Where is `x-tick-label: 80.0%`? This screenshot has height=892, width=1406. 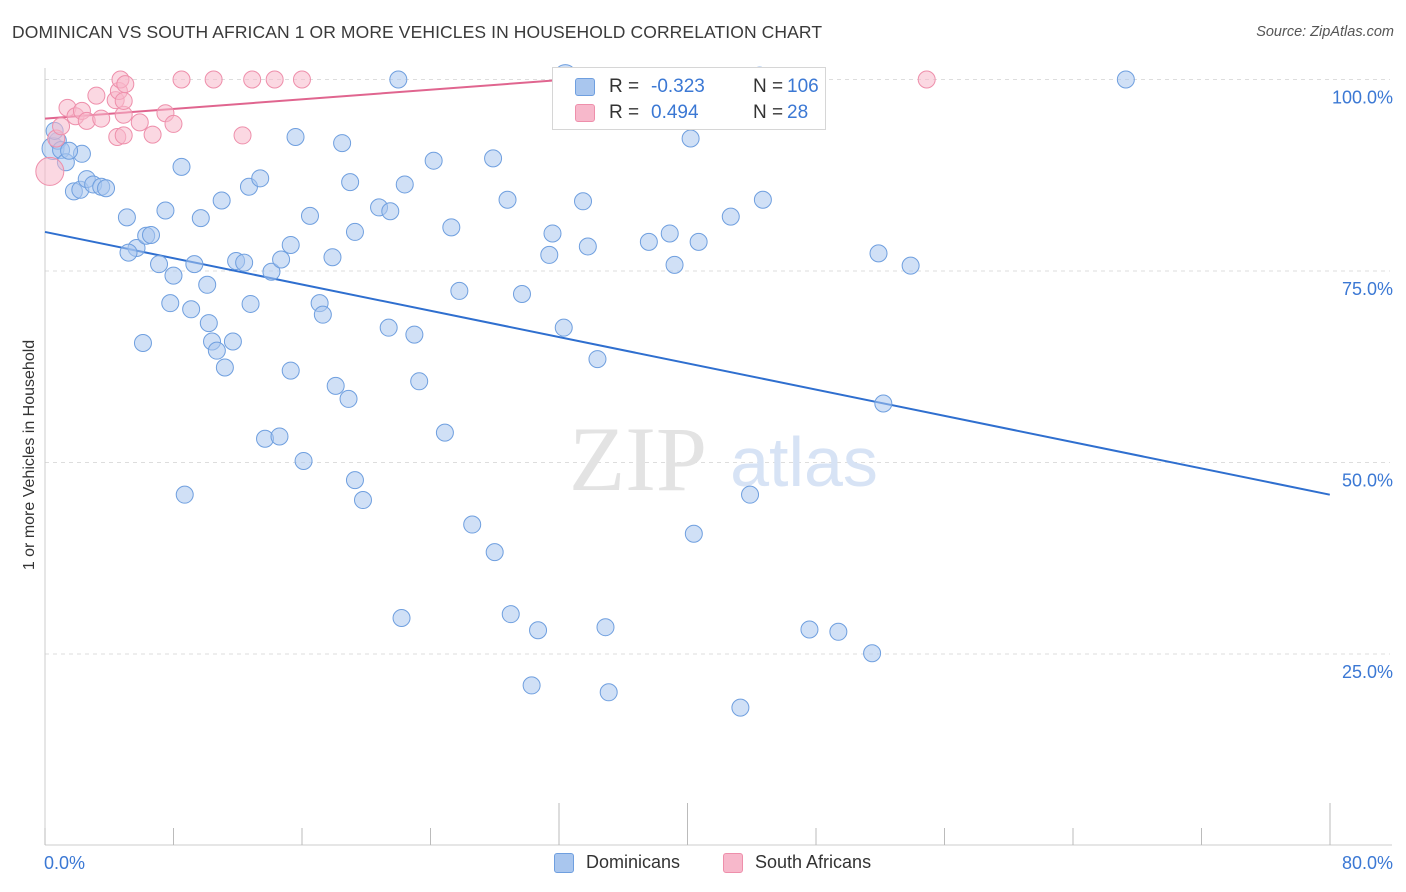
x-tick-label: 80.0% is located at coordinates (1367, 863).